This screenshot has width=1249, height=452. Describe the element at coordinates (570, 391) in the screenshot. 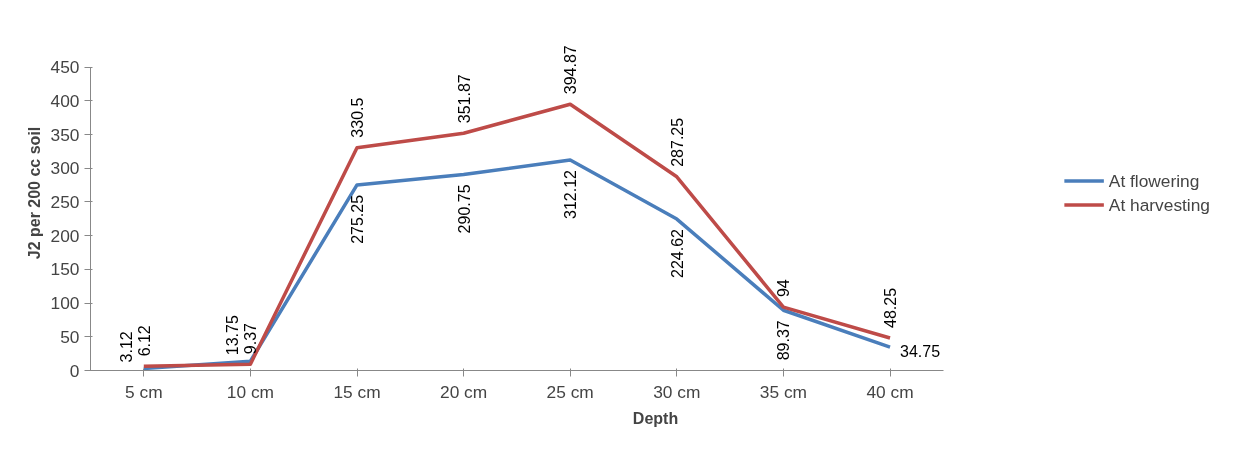

I see `x-tick-label: 25 cm` at that location.